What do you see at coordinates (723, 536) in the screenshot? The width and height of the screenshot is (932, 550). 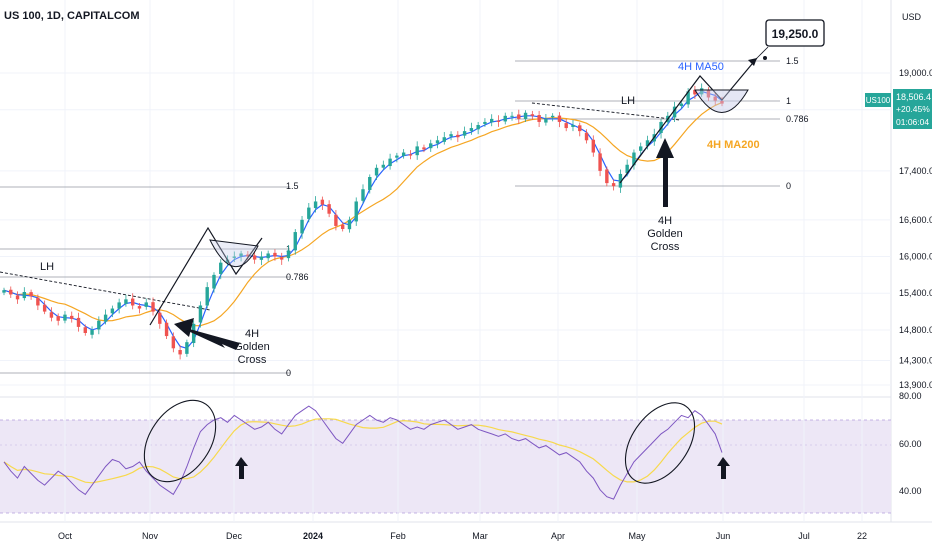 I see `time-tick-label: Jun` at bounding box center [723, 536].